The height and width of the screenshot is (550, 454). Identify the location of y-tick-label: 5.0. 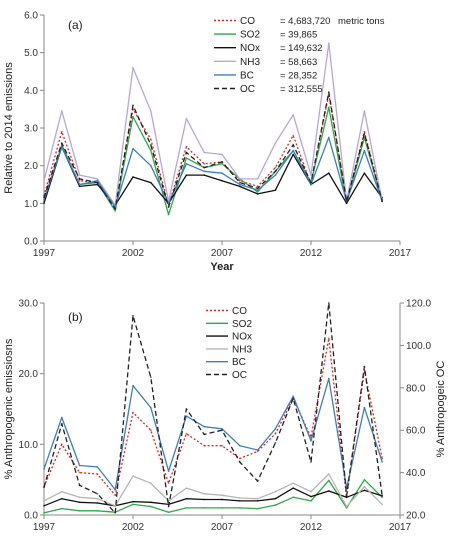
(31, 53).